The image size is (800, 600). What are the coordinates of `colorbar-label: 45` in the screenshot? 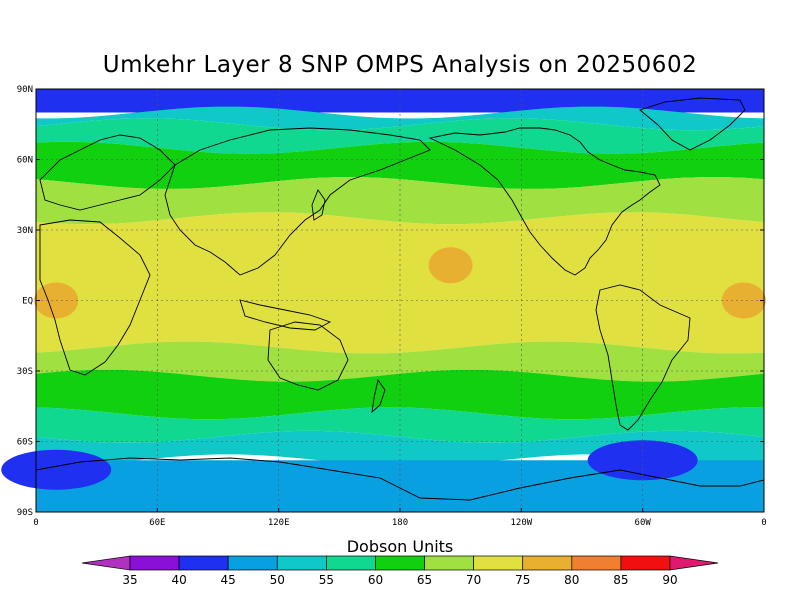 It's located at (228, 580).